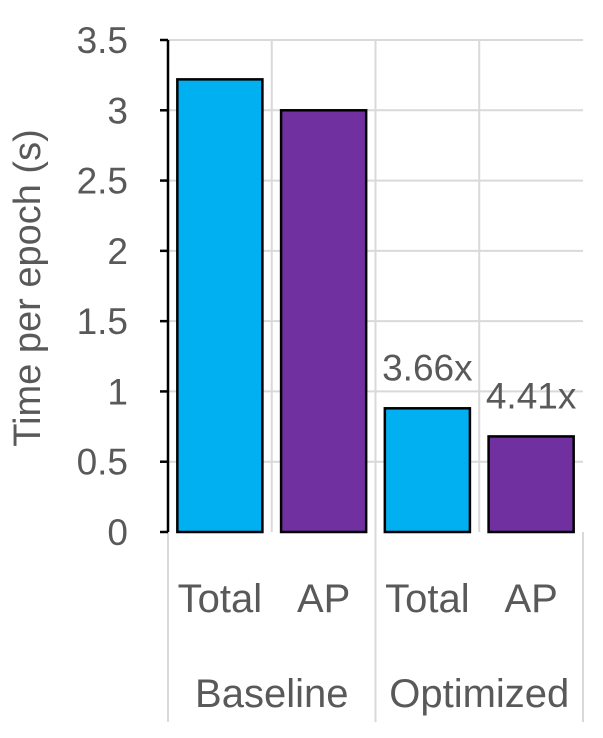  I want to click on group-label: Optimized, so click(479, 694).